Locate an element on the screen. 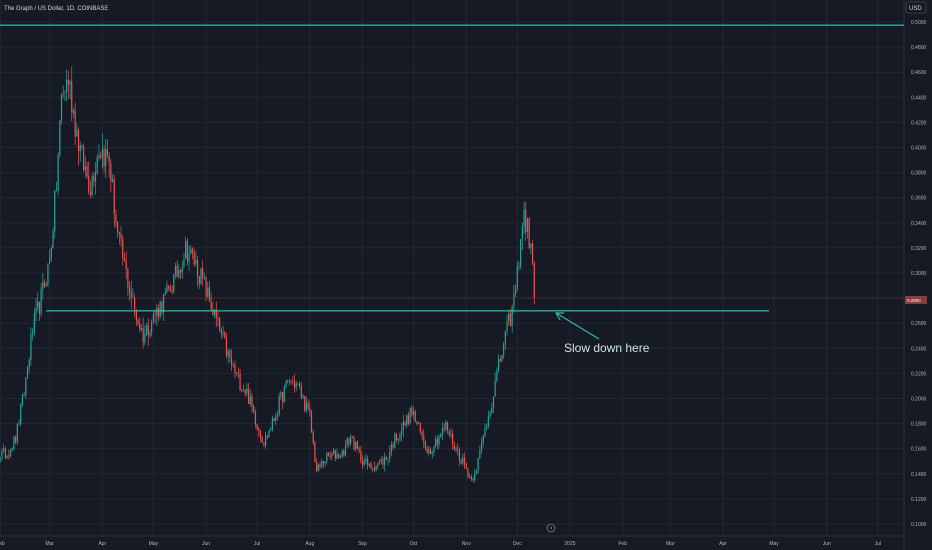 The height and width of the screenshot is (550, 932). y-tick-label: 0.1800 is located at coordinates (919, 425).